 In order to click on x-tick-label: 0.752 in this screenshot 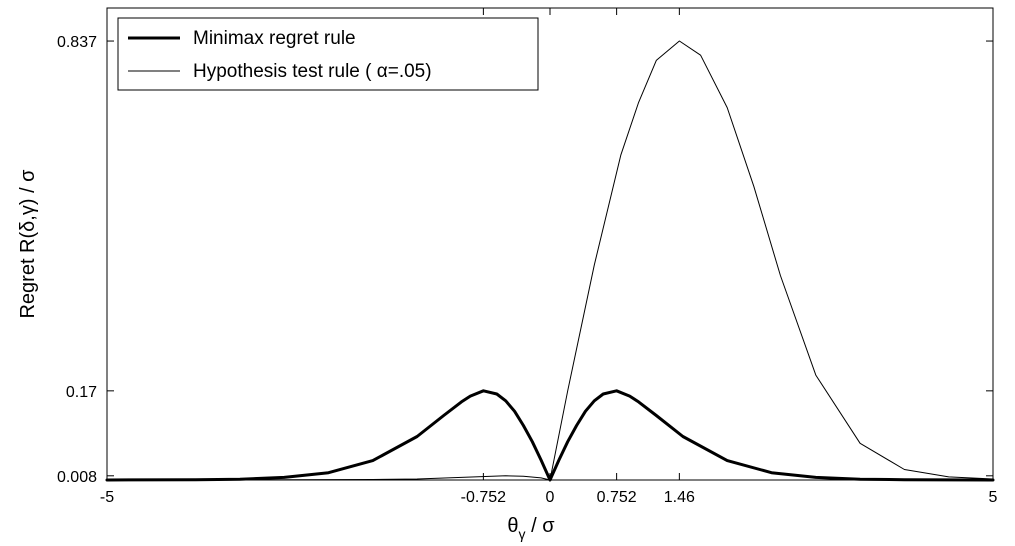, I will do `click(617, 497)`.